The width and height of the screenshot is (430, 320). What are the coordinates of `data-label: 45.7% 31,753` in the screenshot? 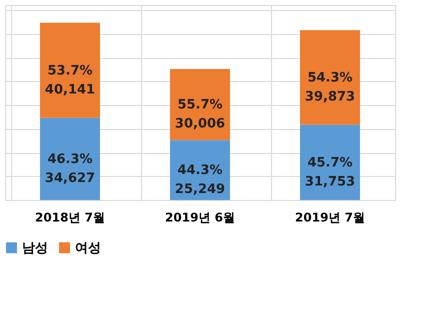 It's located at (330, 172).